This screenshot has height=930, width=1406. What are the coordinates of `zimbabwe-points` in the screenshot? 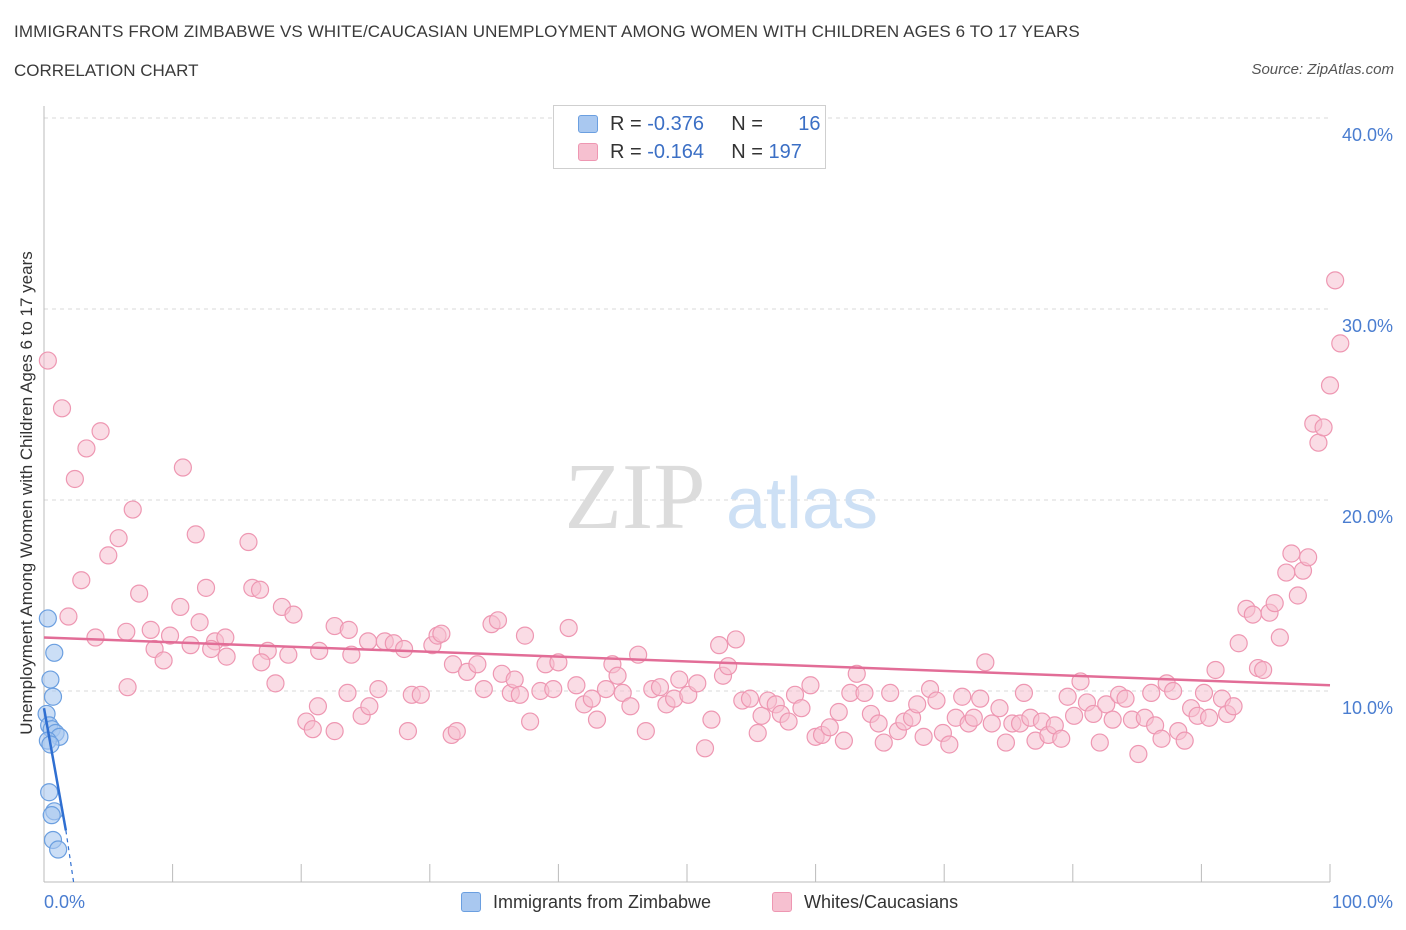 It's located at (53, 734).